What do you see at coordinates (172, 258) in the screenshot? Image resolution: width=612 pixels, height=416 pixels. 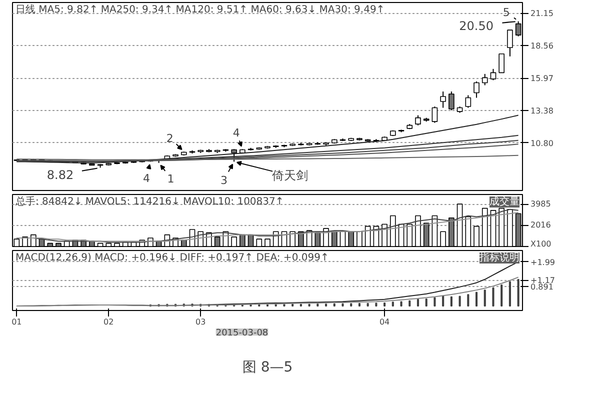 I see `annotation: MACD(12,26,9) MACD: +0.196↓ DIFF: +0.197↑ DEA: +0.099↑` at bounding box center [172, 258].